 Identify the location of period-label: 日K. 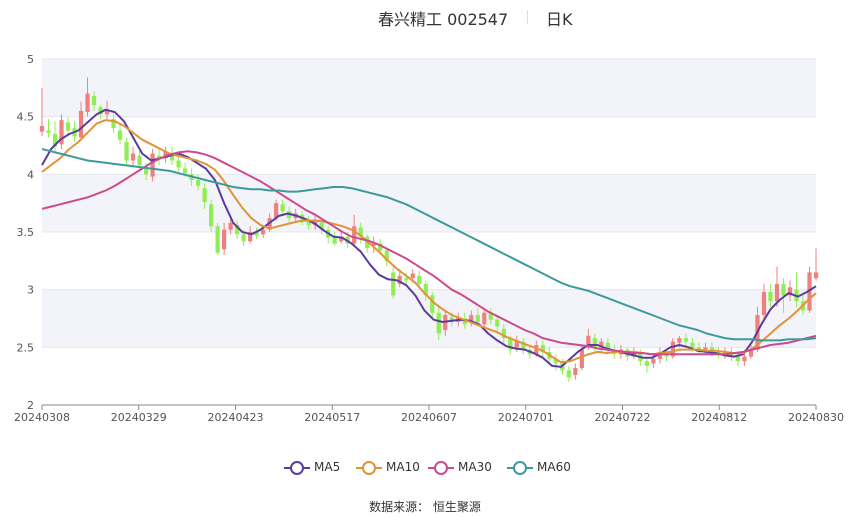
(559, 19).